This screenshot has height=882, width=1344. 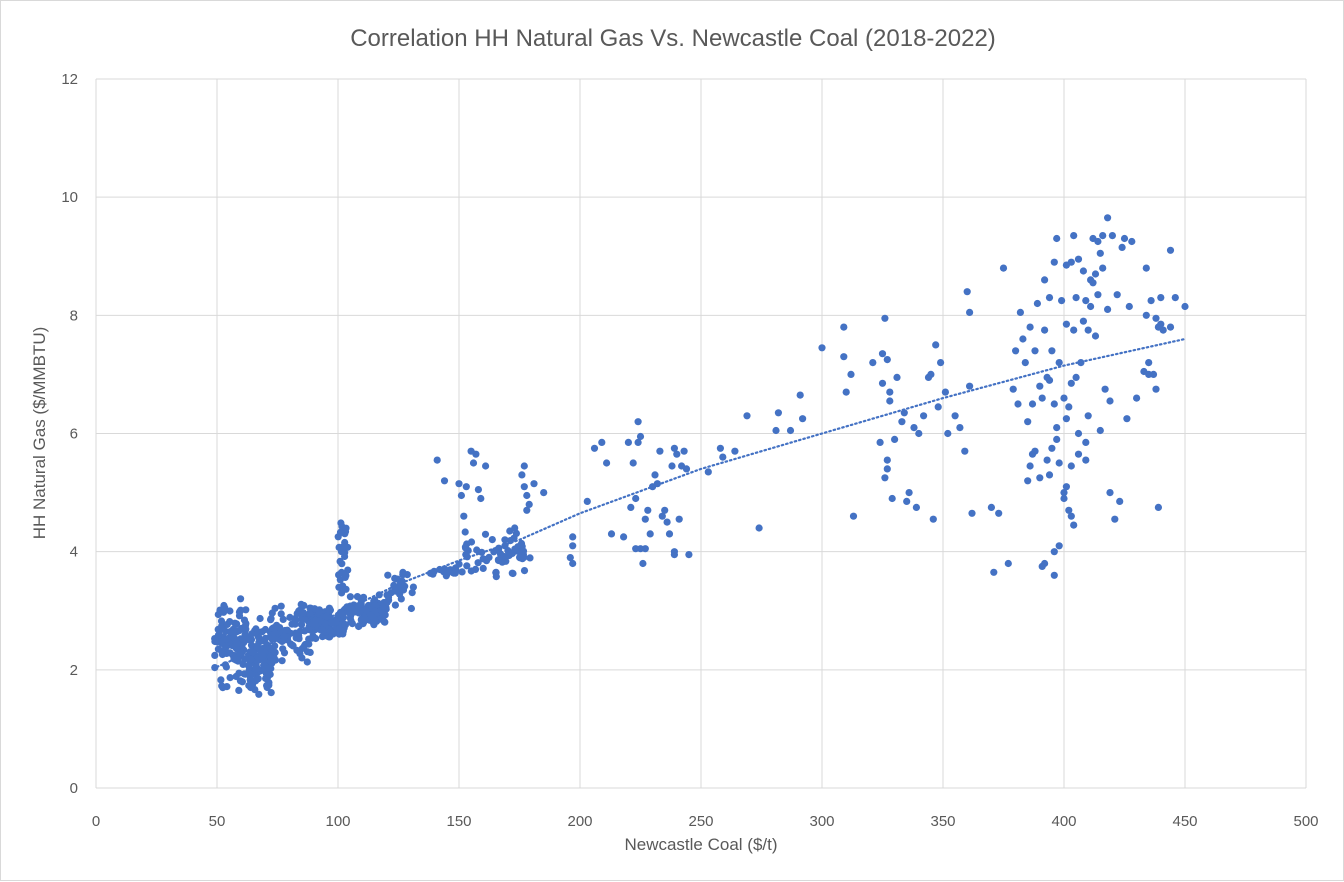 I want to click on y-tick-label: 2, so click(x=74, y=670).